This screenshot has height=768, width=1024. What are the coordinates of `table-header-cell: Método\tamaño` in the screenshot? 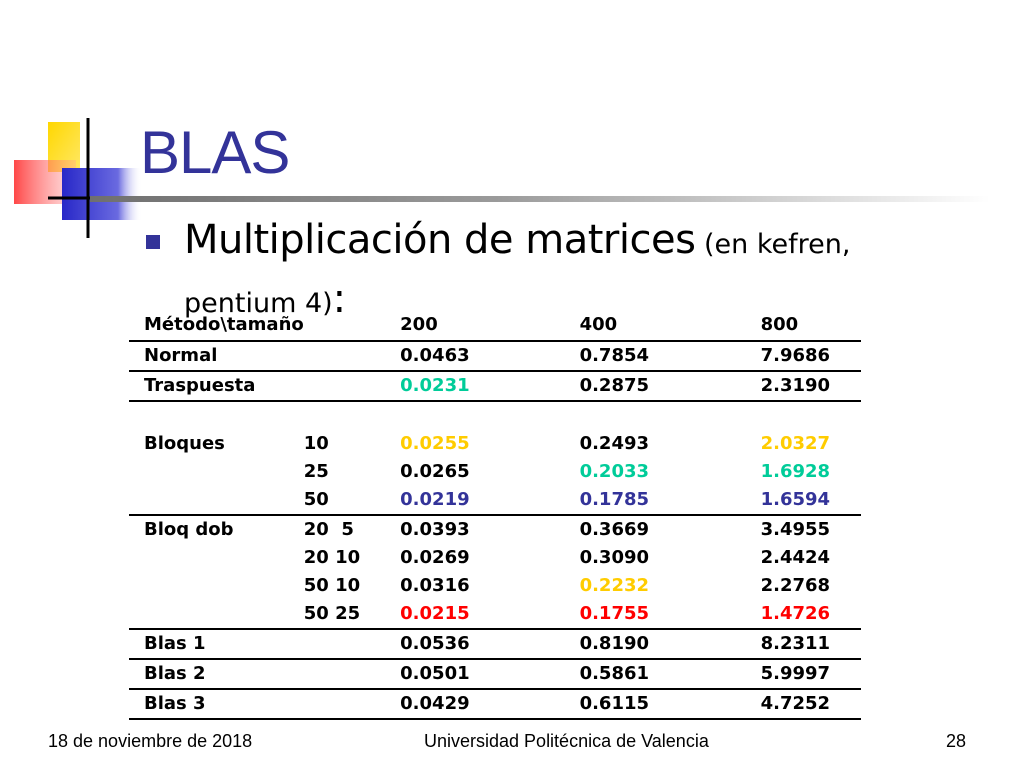 It's located at (216, 326).